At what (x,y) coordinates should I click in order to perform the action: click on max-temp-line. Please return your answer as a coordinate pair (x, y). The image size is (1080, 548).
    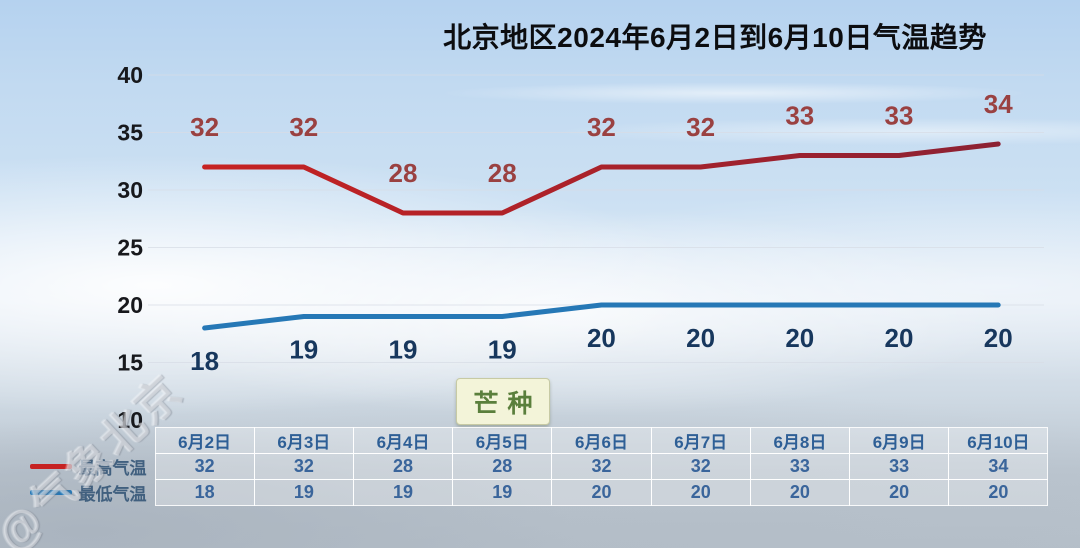
    Looking at the image, I should click on (601, 178).